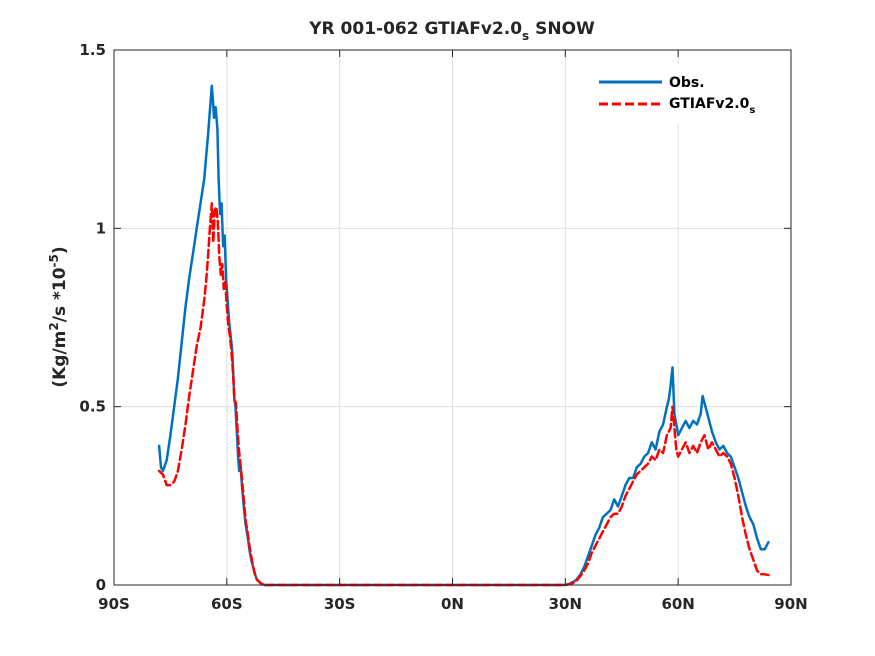 This screenshot has height=656, width=875. What do you see at coordinates (687, 83) in the screenshot?
I see `legend-label-obs: Obs.` at bounding box center [687, 83].